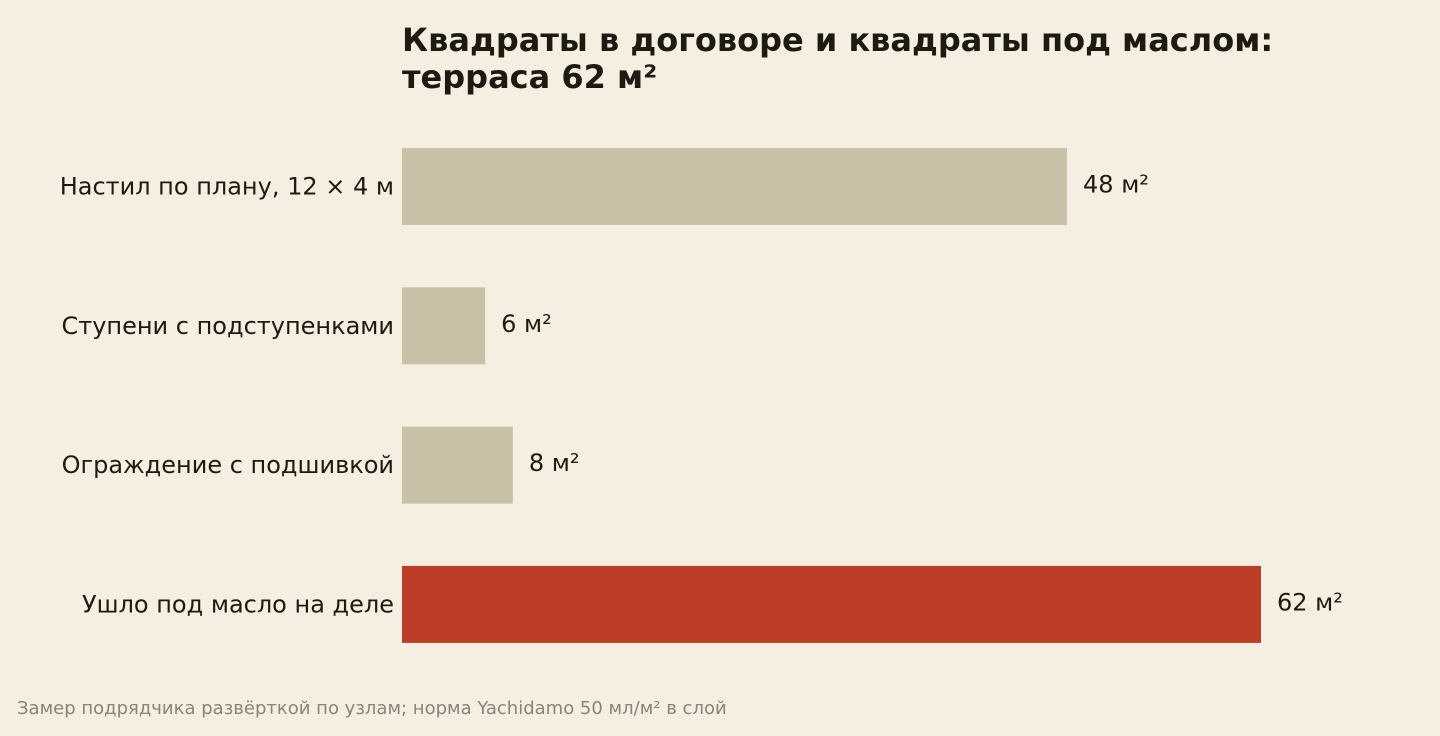  What do you see at coordinates (554, 463) in the screenshot?
I see `value-label-3: 8 м²` at bounding box center [554, 463].